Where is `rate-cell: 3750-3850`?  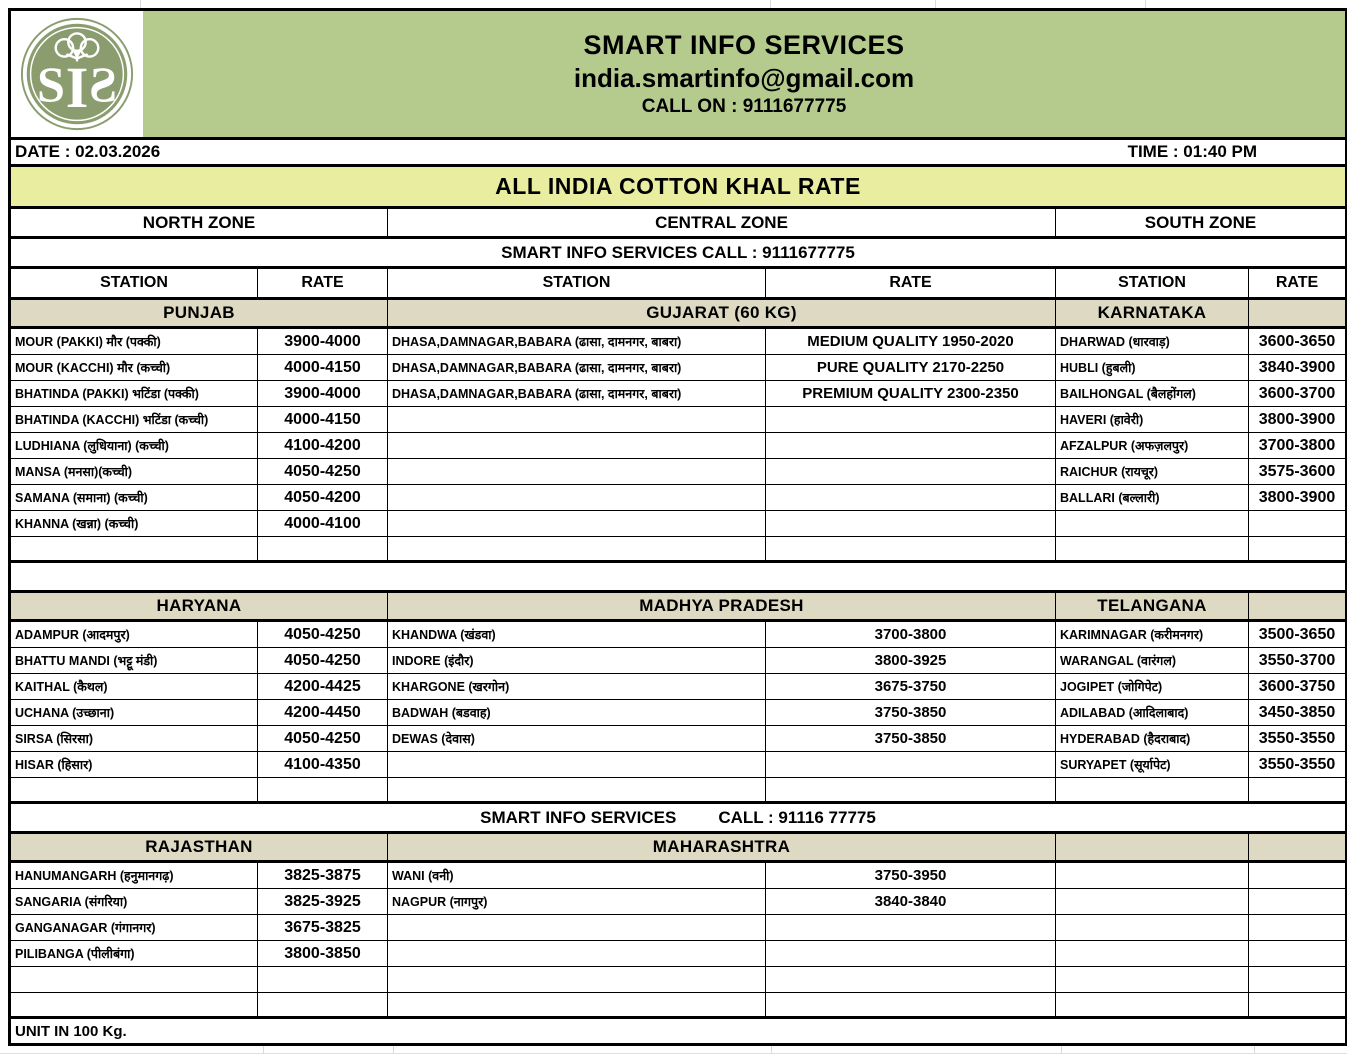
rate-cell: 3750-3850 is located at coordinates (911, 712).